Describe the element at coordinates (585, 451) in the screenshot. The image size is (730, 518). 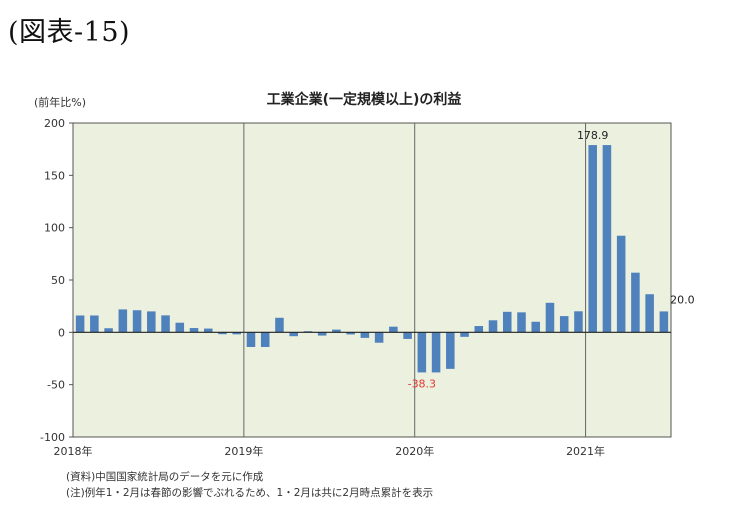
I see `x-tick-label: 2021年` at that location.